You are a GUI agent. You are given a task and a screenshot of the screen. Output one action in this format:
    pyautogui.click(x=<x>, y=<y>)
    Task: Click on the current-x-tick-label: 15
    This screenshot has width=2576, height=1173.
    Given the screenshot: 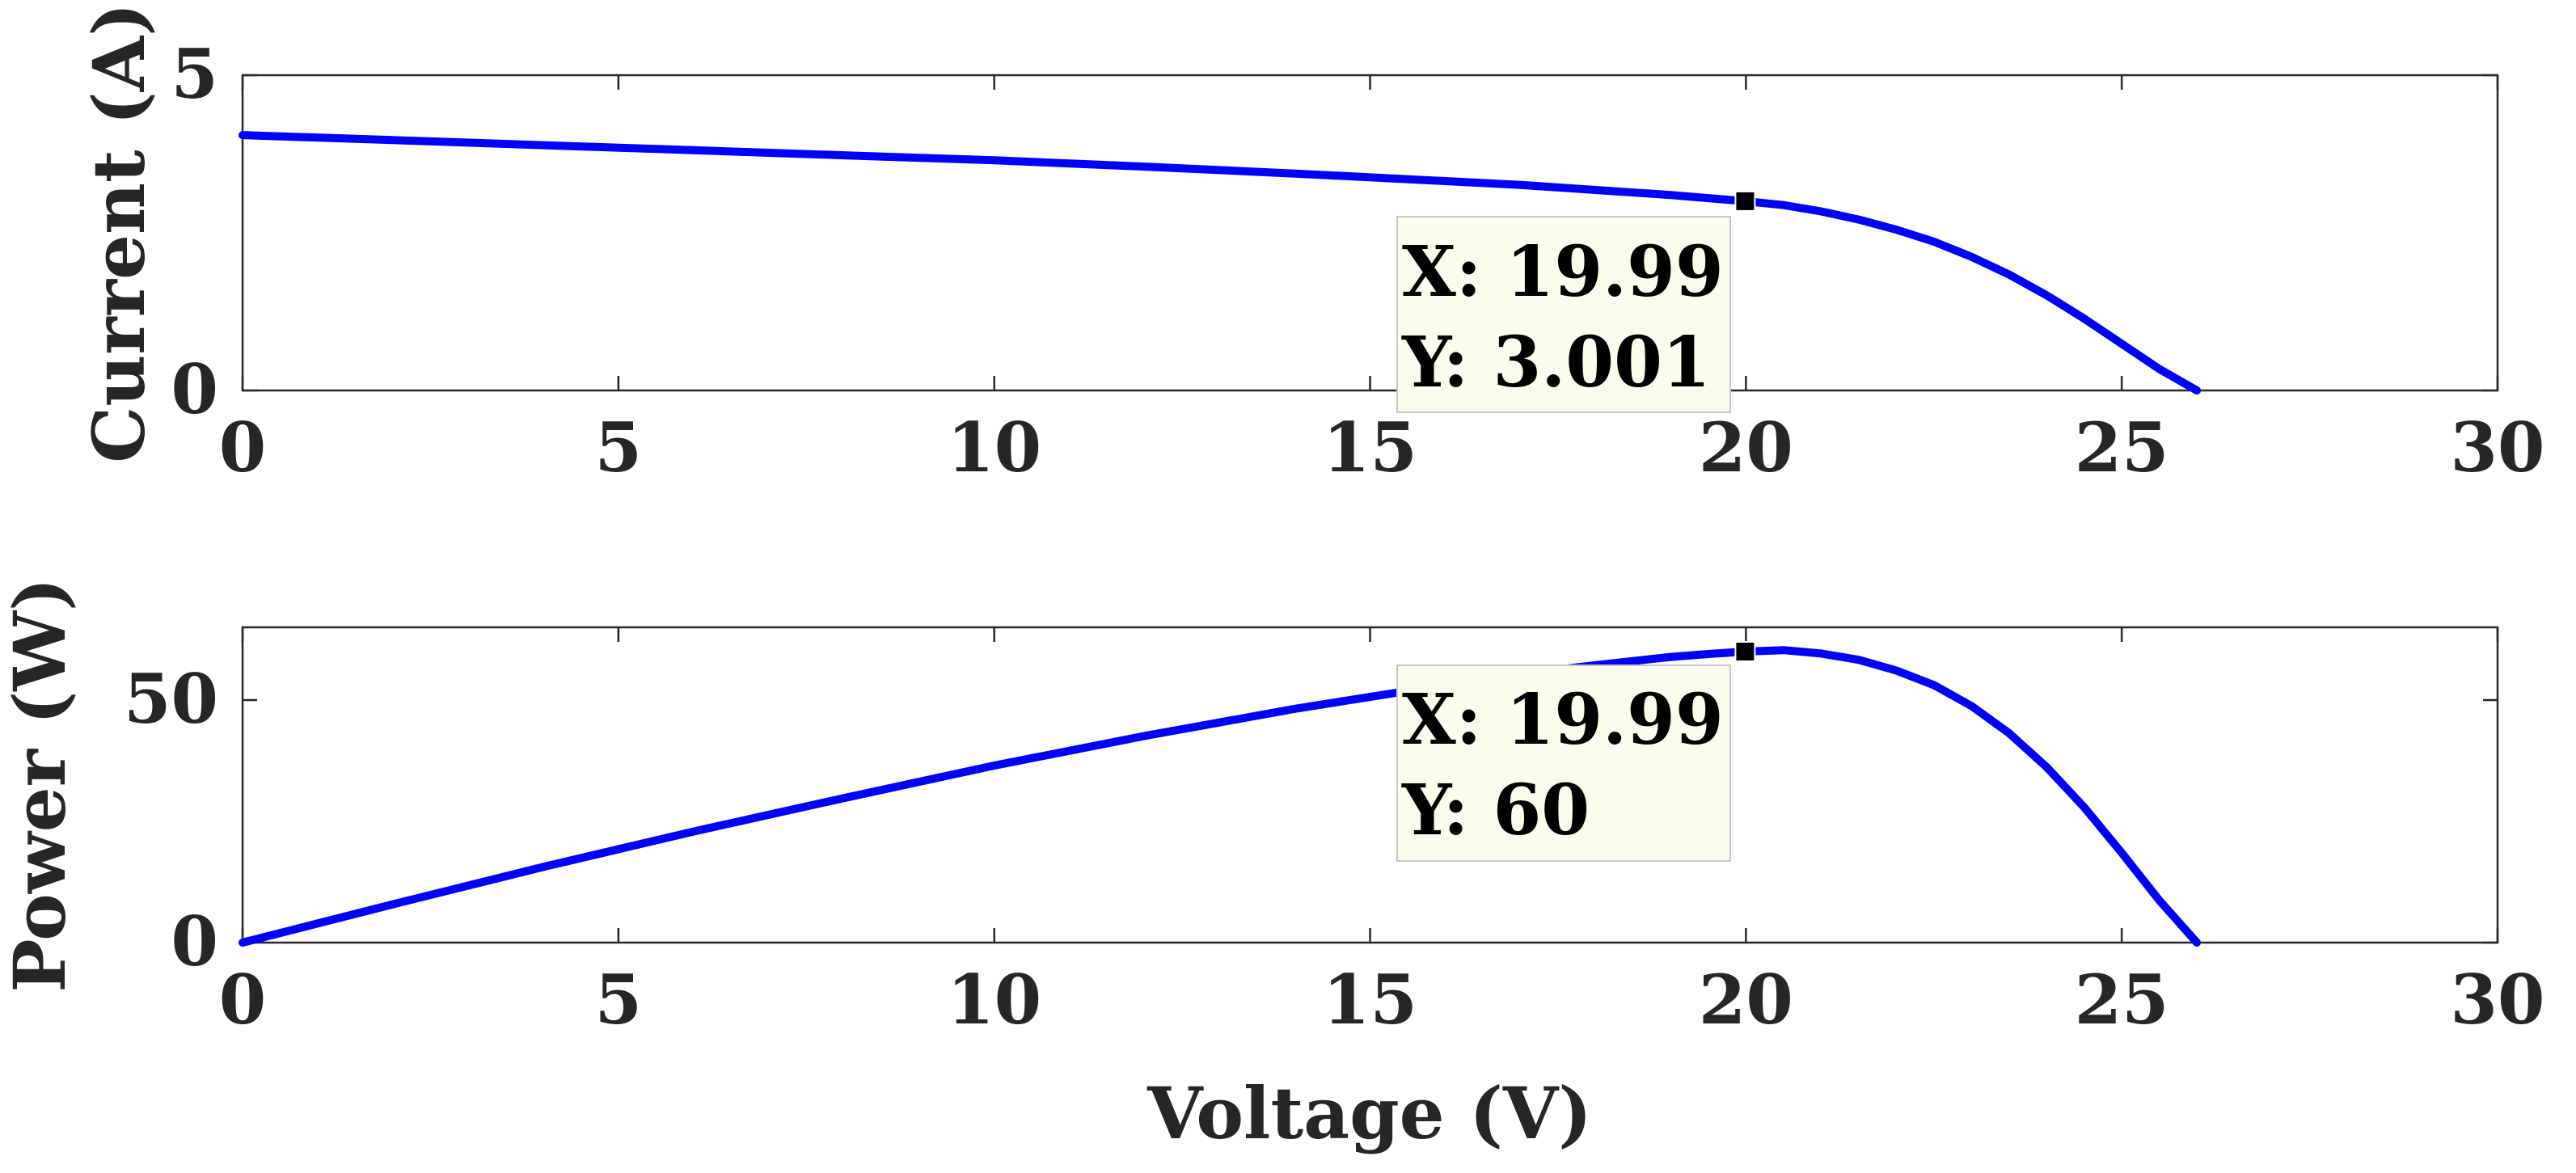 What is the action you would take?
    pyautogui.click(x=1370, y=447)
    